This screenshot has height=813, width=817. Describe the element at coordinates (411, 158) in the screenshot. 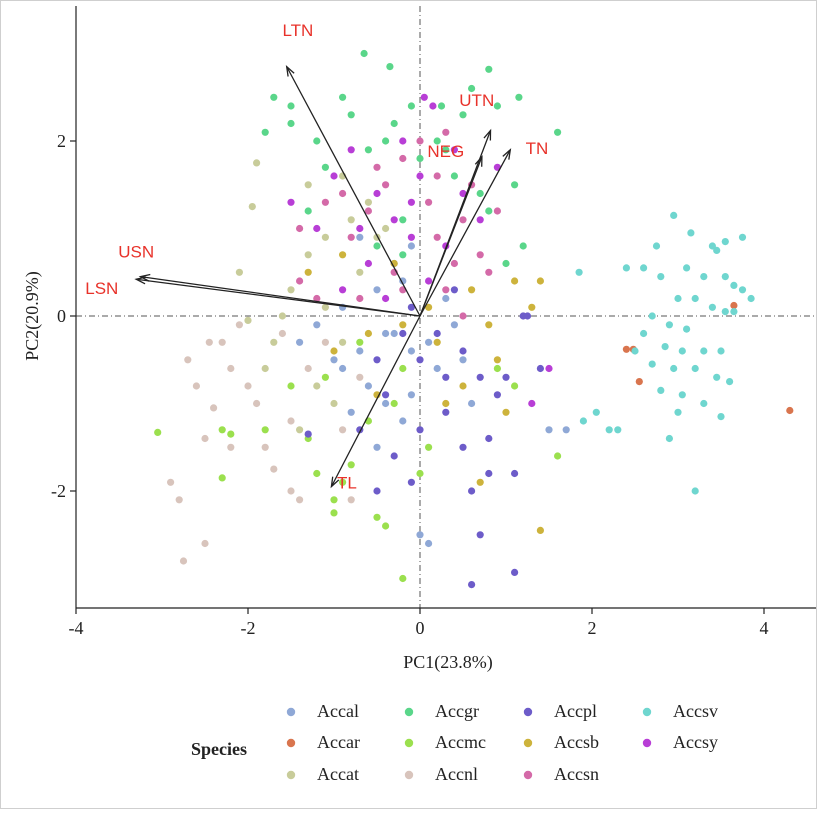

I see `series-accgr` at that location.